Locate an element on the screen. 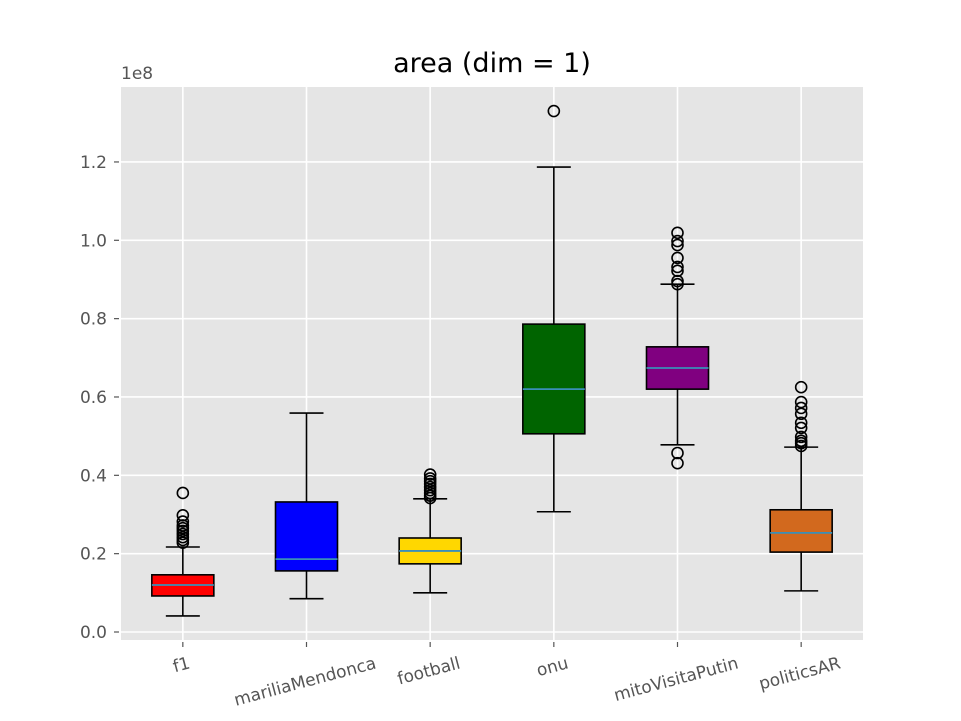 This screenshot has height=721, width=961. y-axis-offset-label: 1e8 is located at coordinates (137, 74).